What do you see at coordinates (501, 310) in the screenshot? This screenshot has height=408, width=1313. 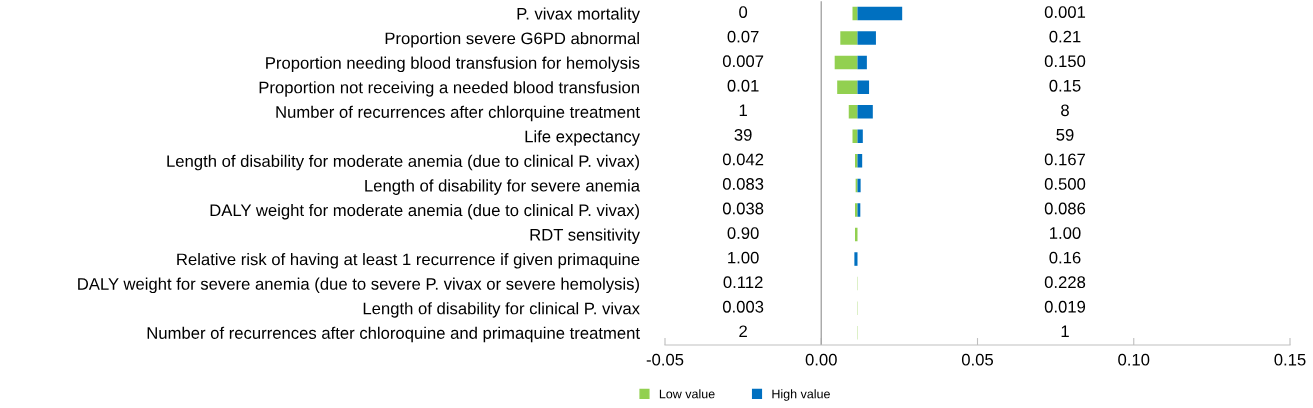 I see `y-tick-label: Length of disability for clinical P. vivax` at bounding box center [501, 310].